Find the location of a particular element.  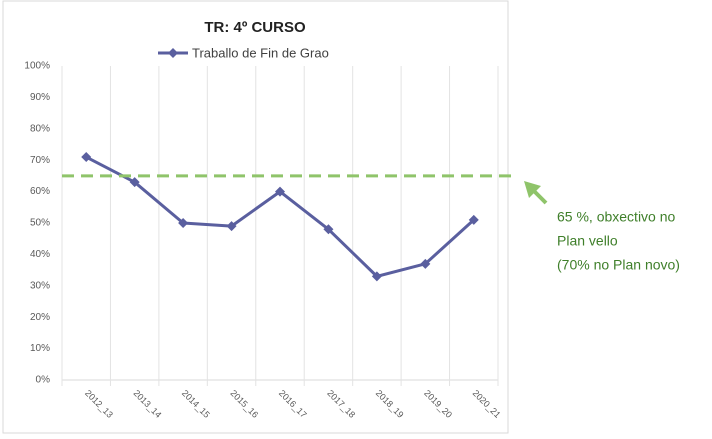

y-tick-label: 50% is located at coordinates (40, 223).